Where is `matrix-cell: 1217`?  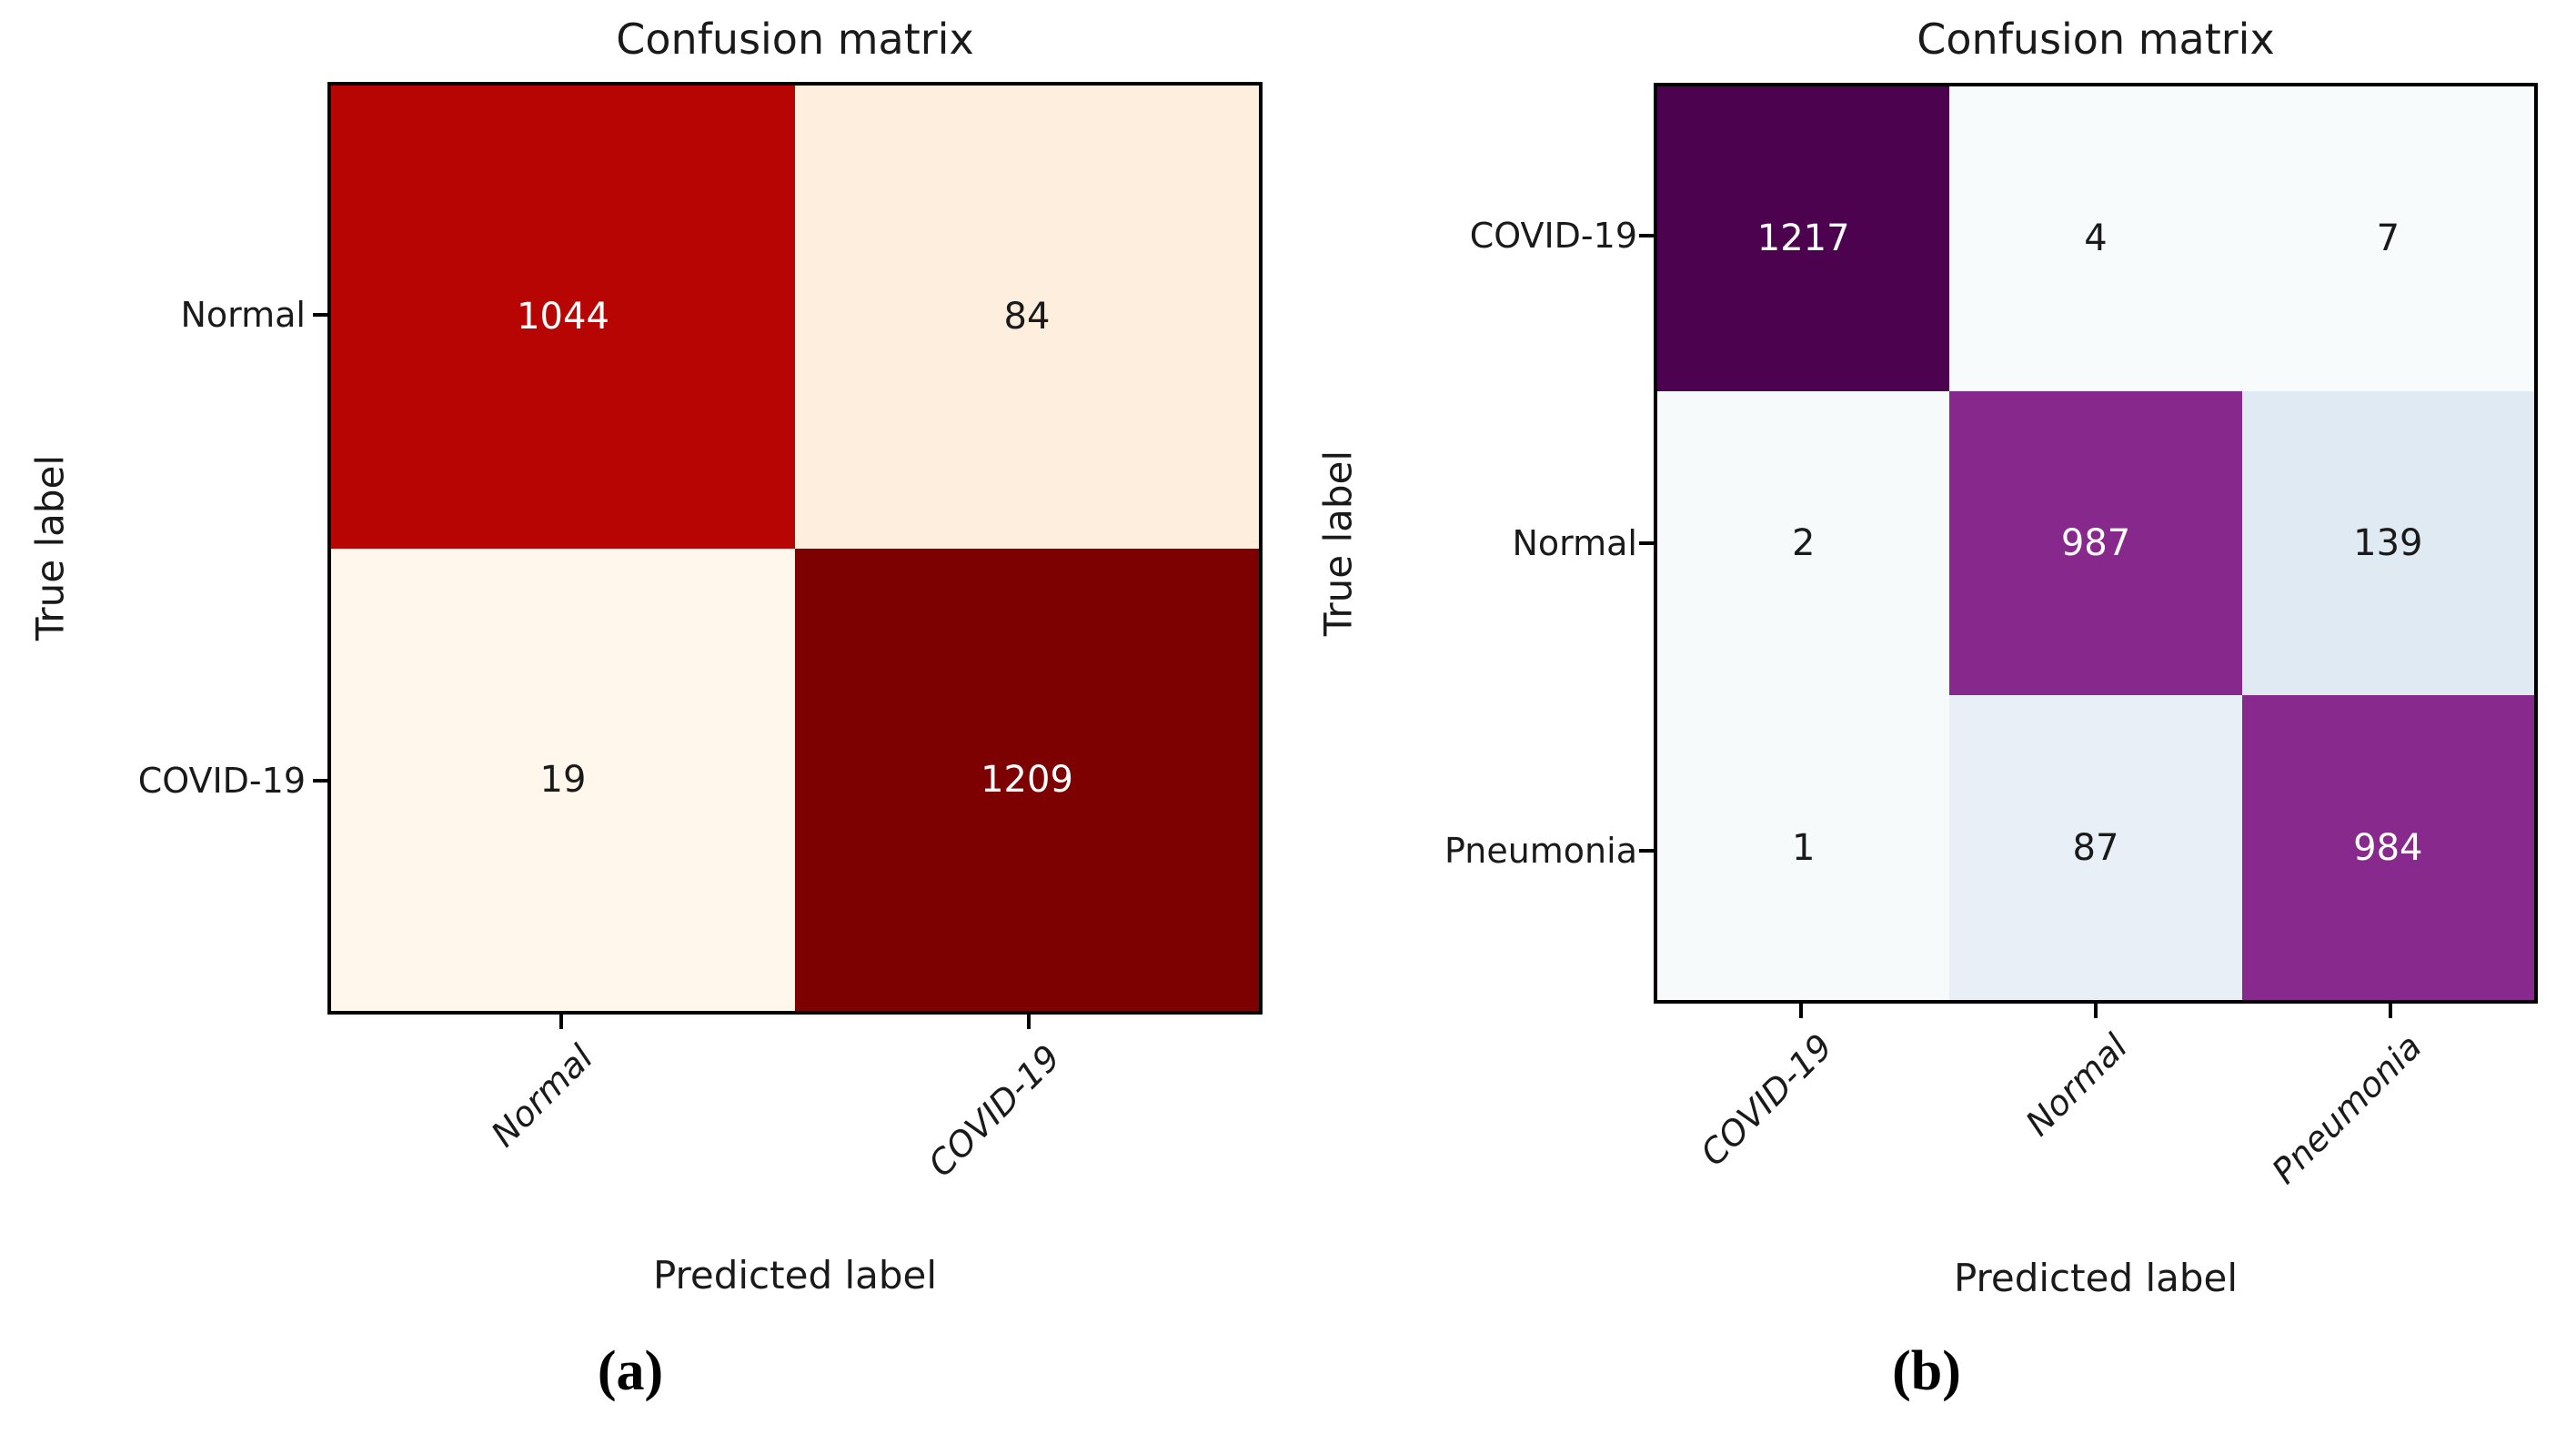
matrix-cell: 1217 is located at coordinates (1803, 238).